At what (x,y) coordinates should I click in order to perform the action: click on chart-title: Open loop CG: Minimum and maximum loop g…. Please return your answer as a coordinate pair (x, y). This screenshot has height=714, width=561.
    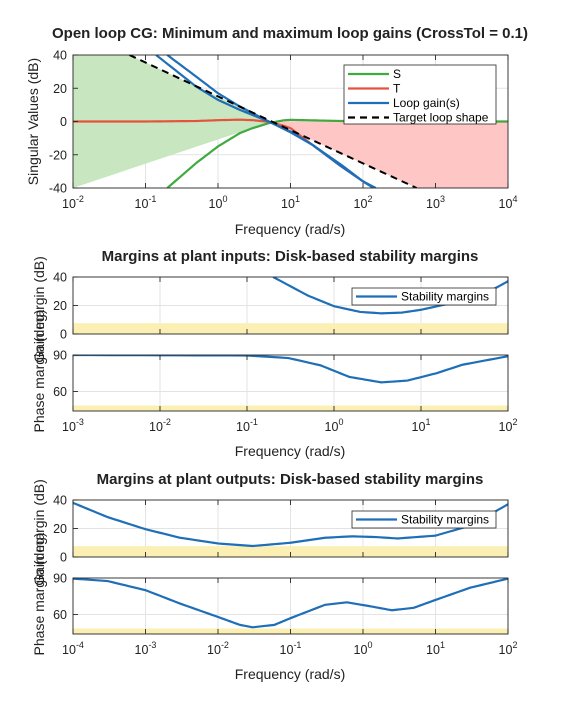
    Looking at the image, I should click on (290, 33).